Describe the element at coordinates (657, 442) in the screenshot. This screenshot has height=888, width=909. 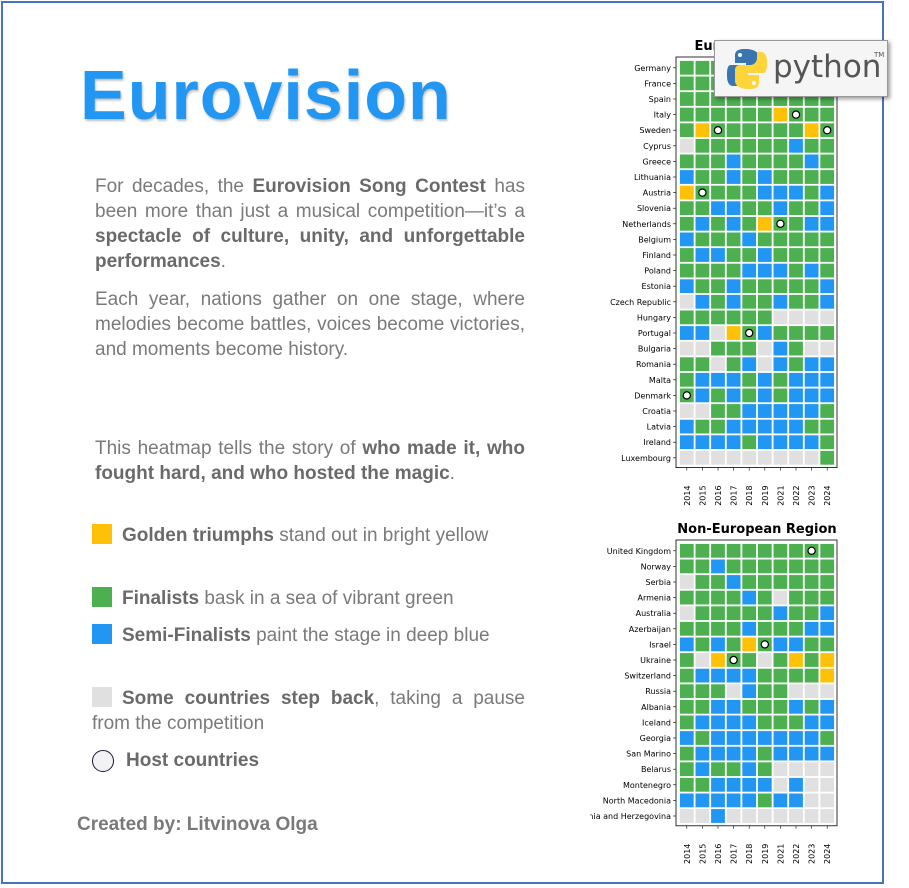
I see `row-label: Ireland` at that location.